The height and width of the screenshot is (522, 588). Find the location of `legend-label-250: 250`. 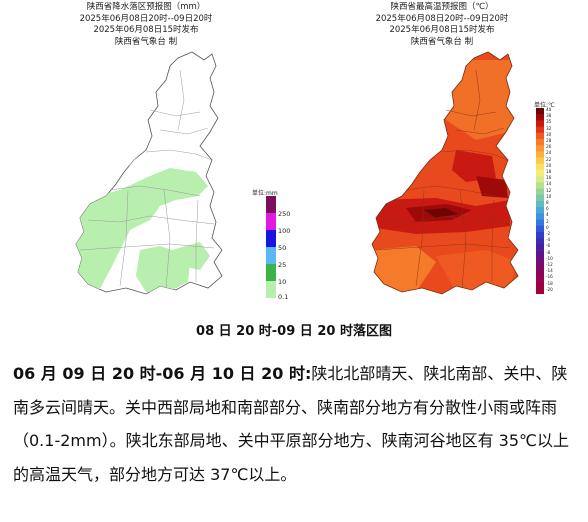

legend-label-250: 250 is located at coordinates (284, 214).